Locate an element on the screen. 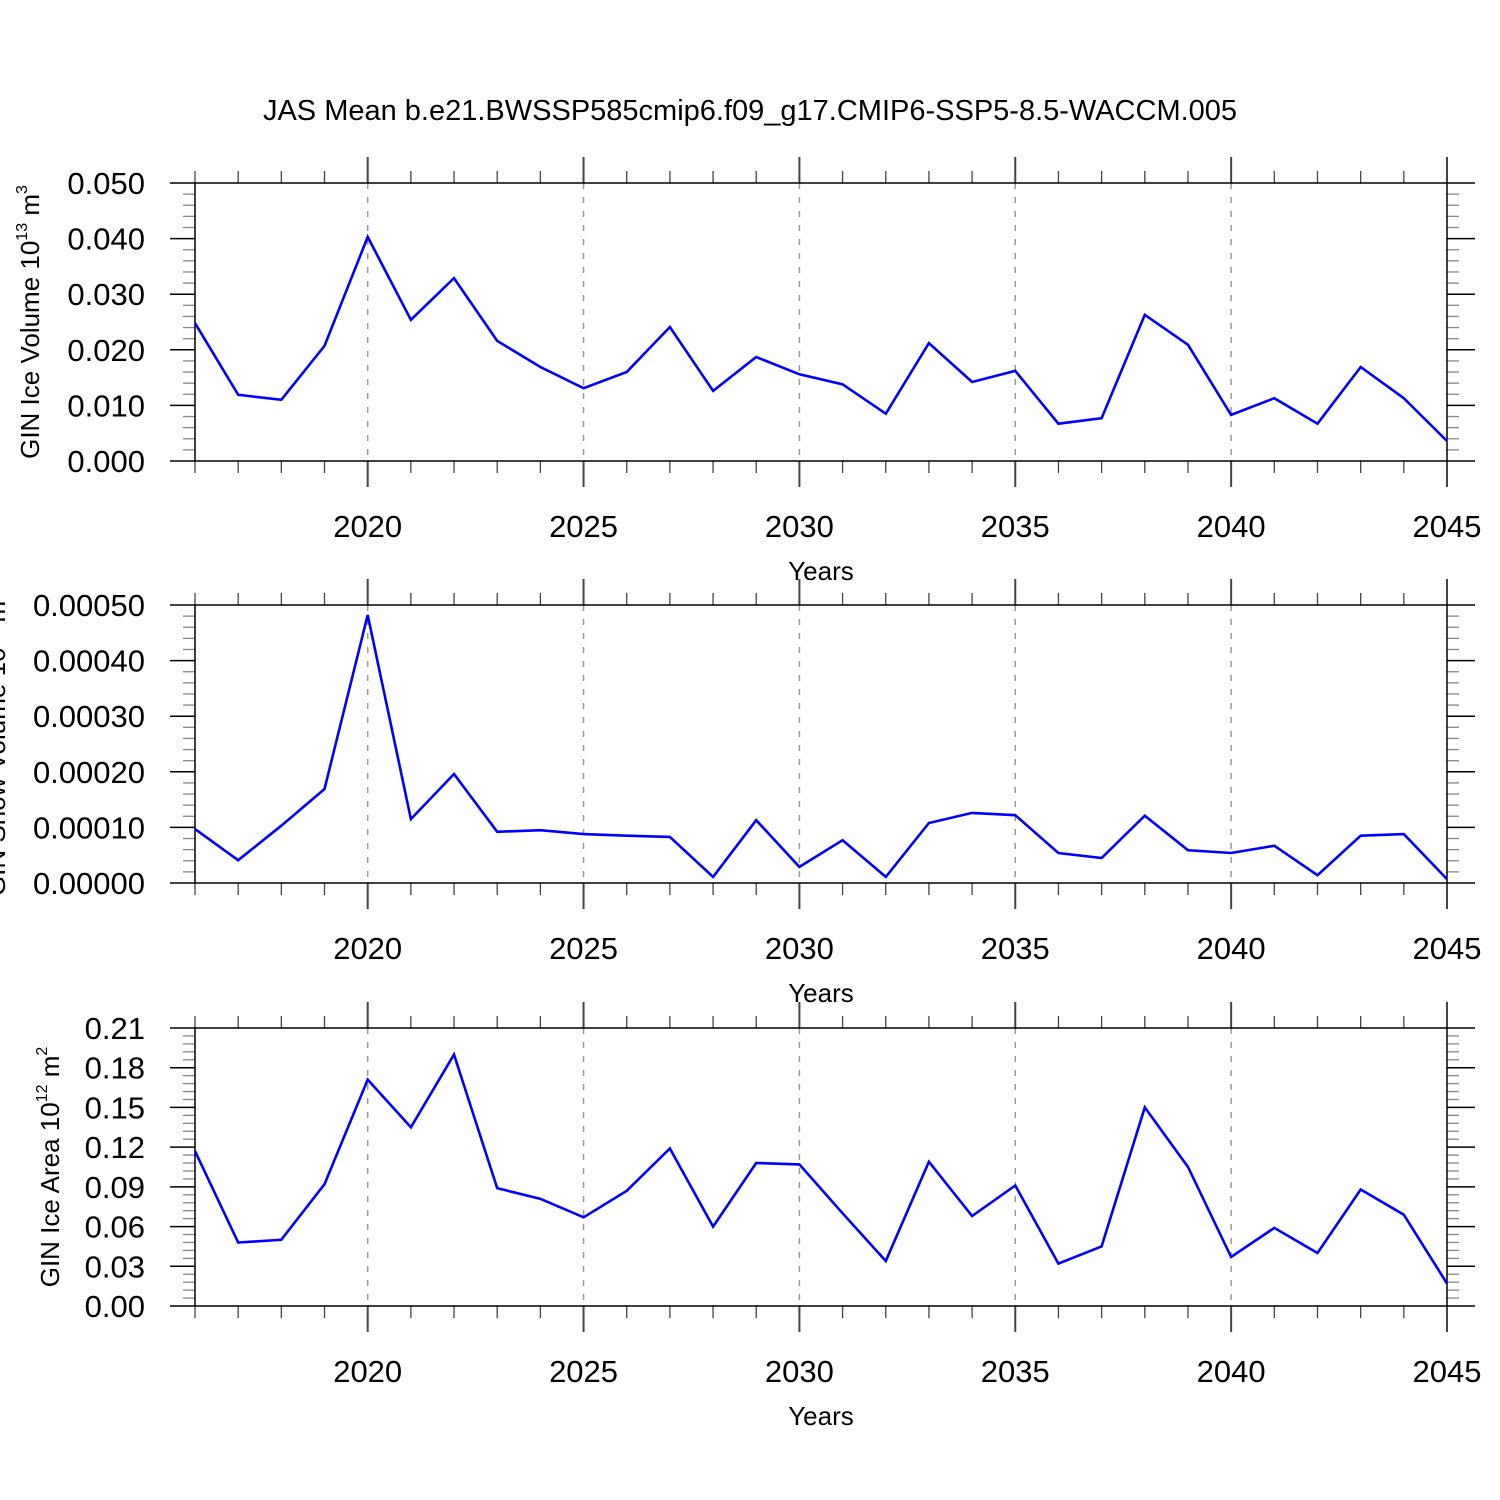 This screenshot has height=1500, width=1500. y-label-exponent: 13 is located at coordinates (22, 232).